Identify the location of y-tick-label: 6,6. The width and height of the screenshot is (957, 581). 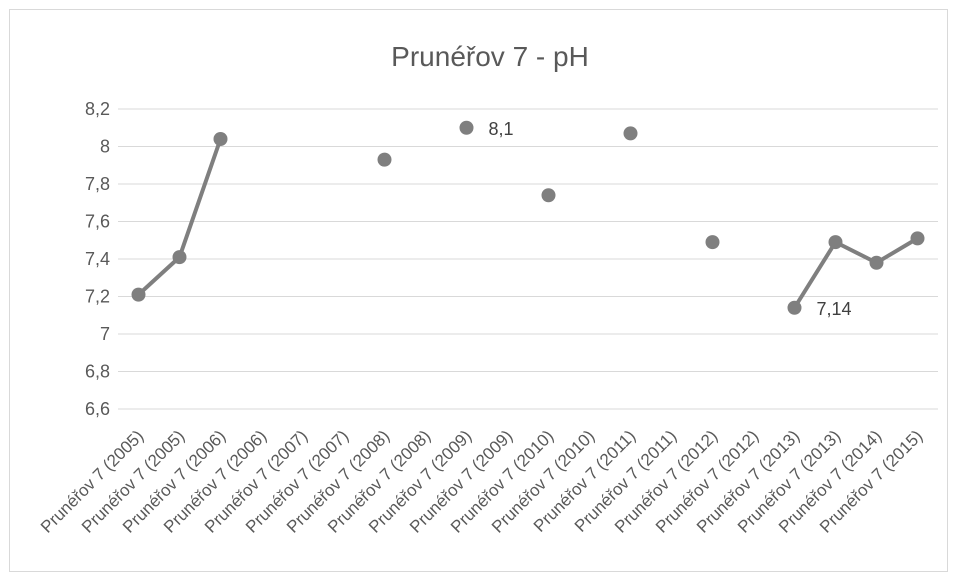
(97, 409).